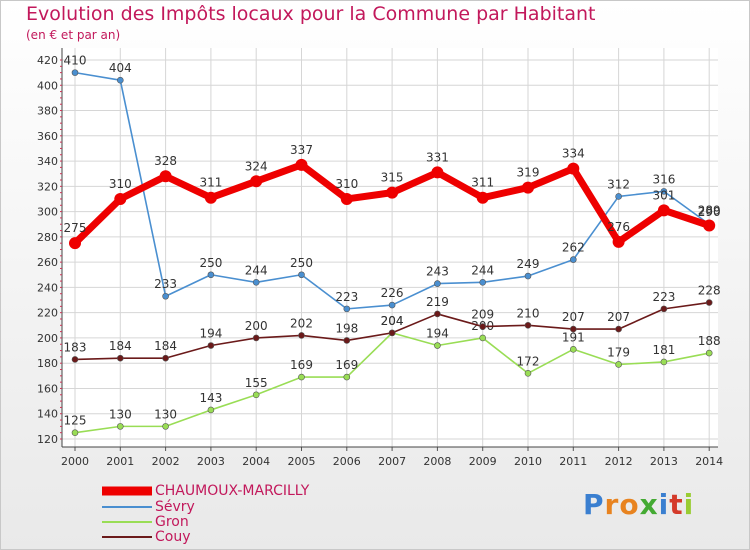  I want to click on x-tick-label: 2013, so click(664, 461).